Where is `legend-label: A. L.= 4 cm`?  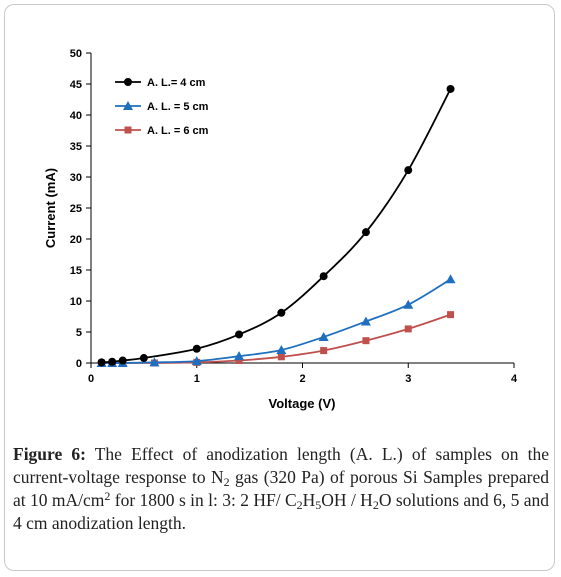
legend-label: A. L.= 4 cm is located at coordinates (176, 83).